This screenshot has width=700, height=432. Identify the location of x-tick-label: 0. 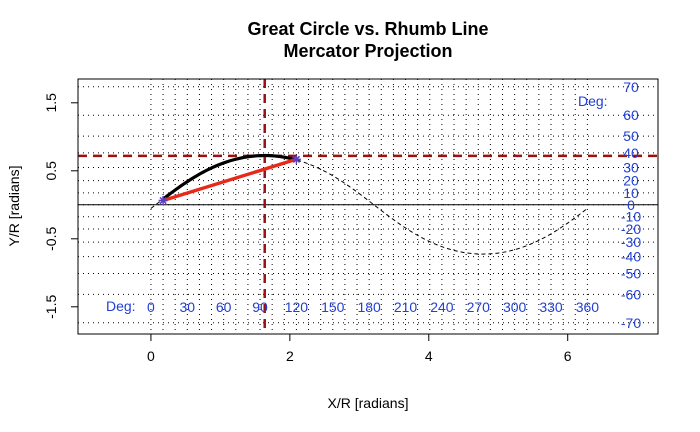
(151, 356).